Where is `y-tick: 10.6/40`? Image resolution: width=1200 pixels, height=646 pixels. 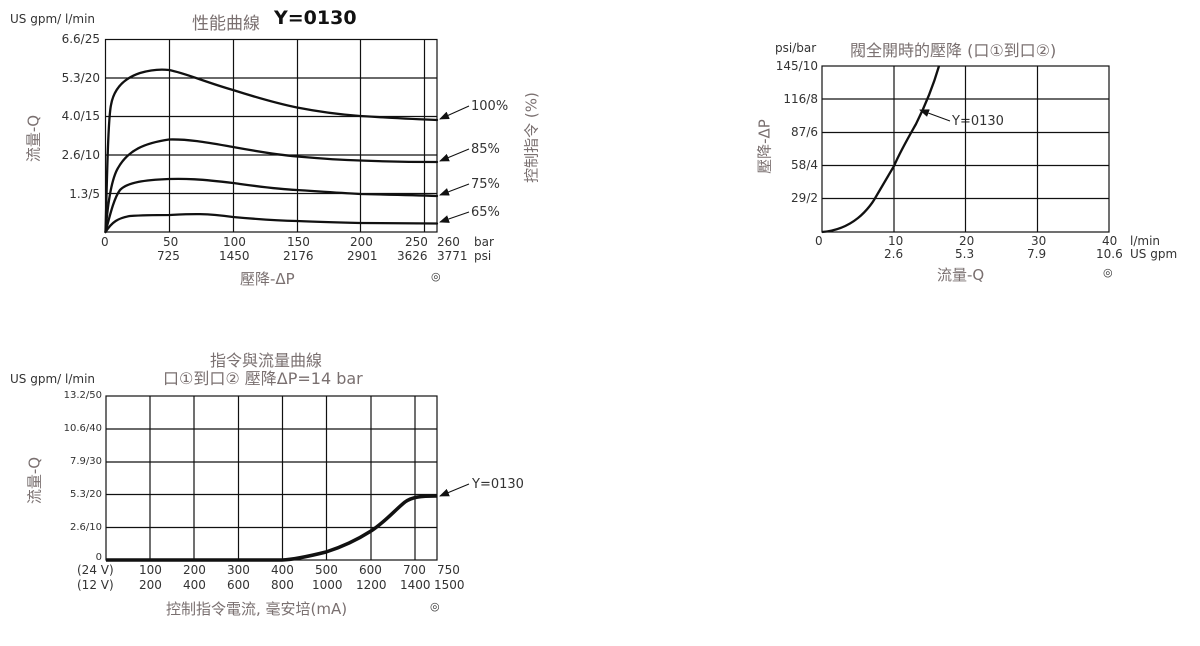
y-tick: 10.6/40 is located at coordinates (82, 428).